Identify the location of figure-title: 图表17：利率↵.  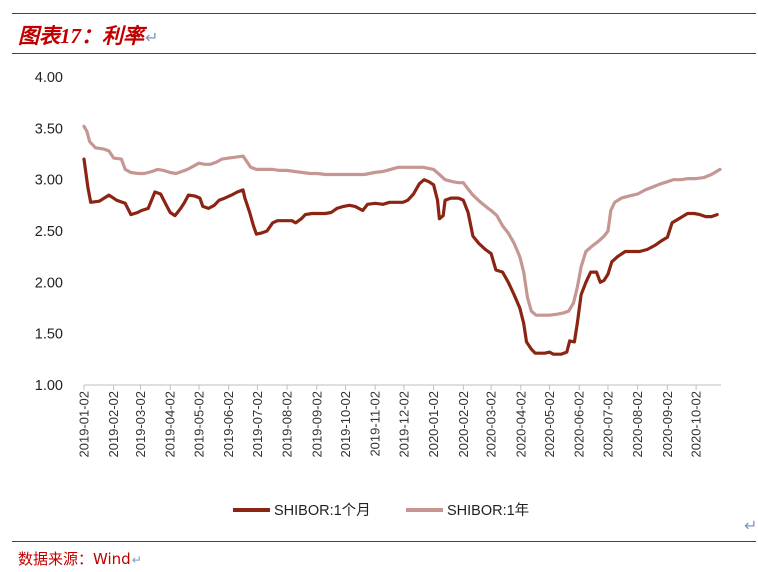
(88, 35).